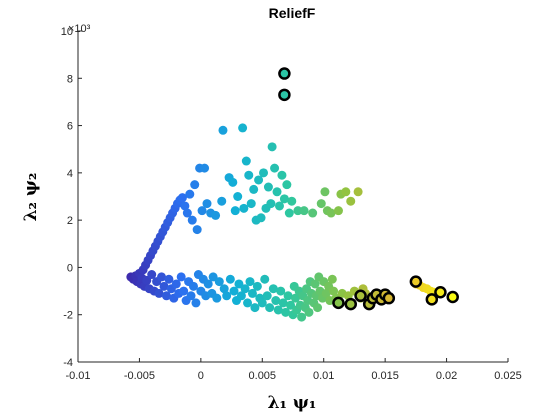 The width and height of the screenshot is (560, 420). I want to click on x-tick-label: -0.005, so click(139, 376).